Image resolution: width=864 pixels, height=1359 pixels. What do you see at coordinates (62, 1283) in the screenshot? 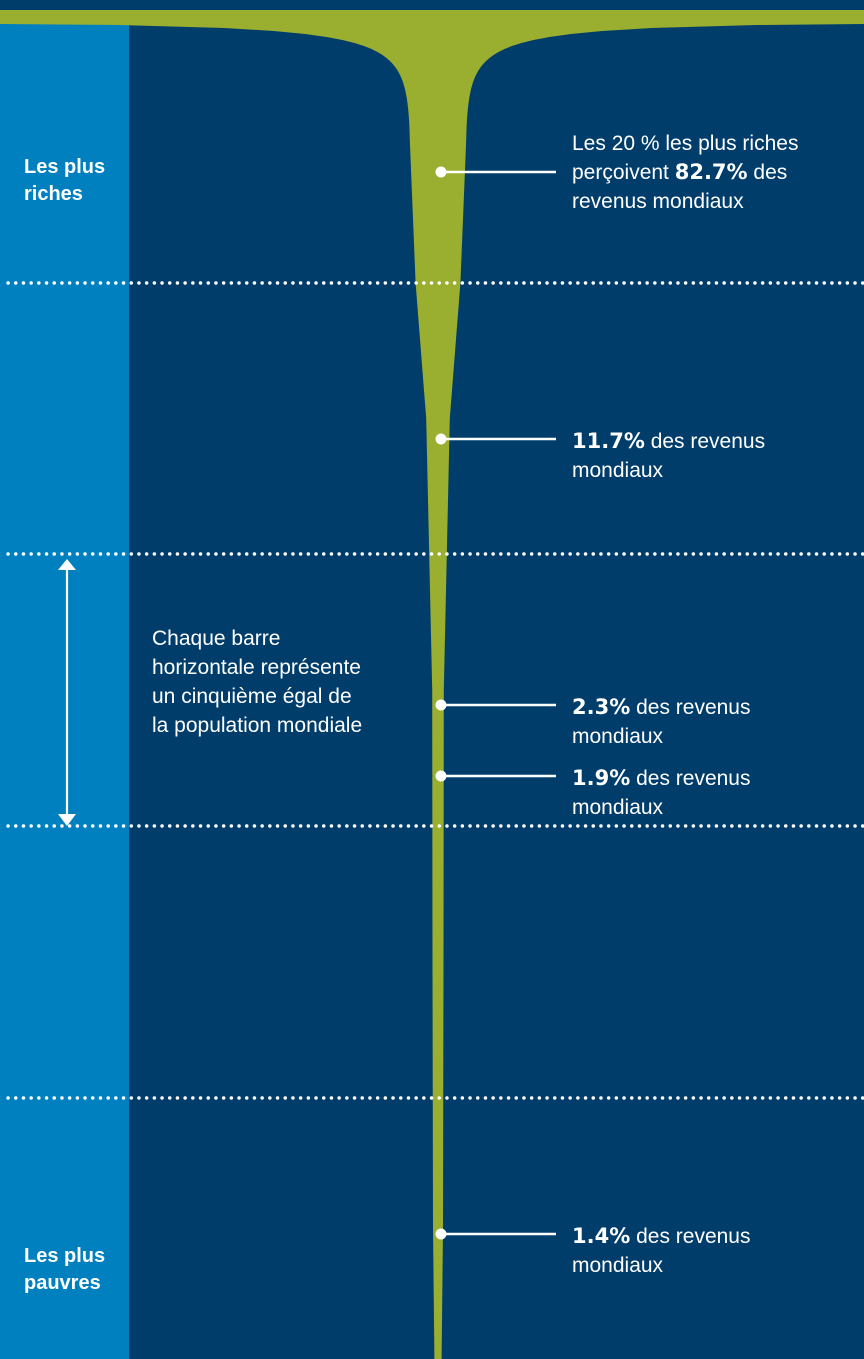
I see `svg-text: pauvres` at bounding box center [62, 1283].